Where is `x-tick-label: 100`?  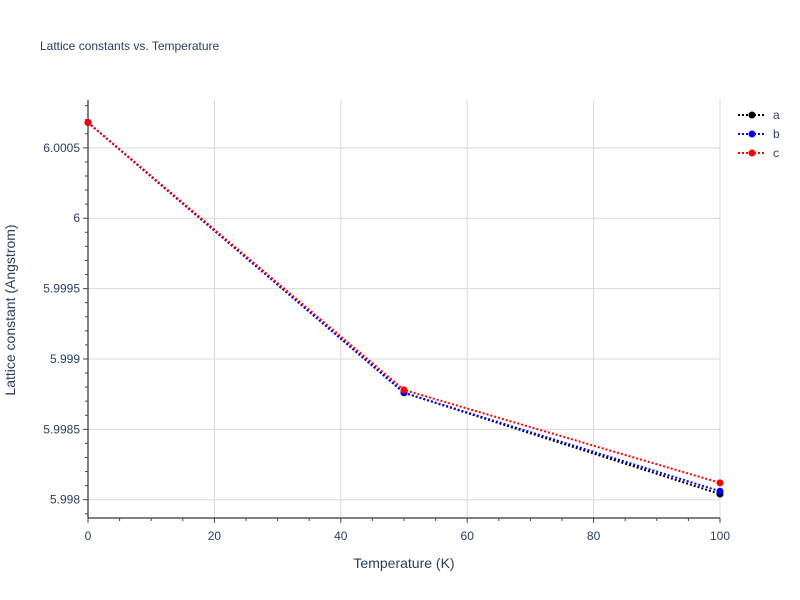
x-tick-label: 100 is located at coordinates (720, 536).